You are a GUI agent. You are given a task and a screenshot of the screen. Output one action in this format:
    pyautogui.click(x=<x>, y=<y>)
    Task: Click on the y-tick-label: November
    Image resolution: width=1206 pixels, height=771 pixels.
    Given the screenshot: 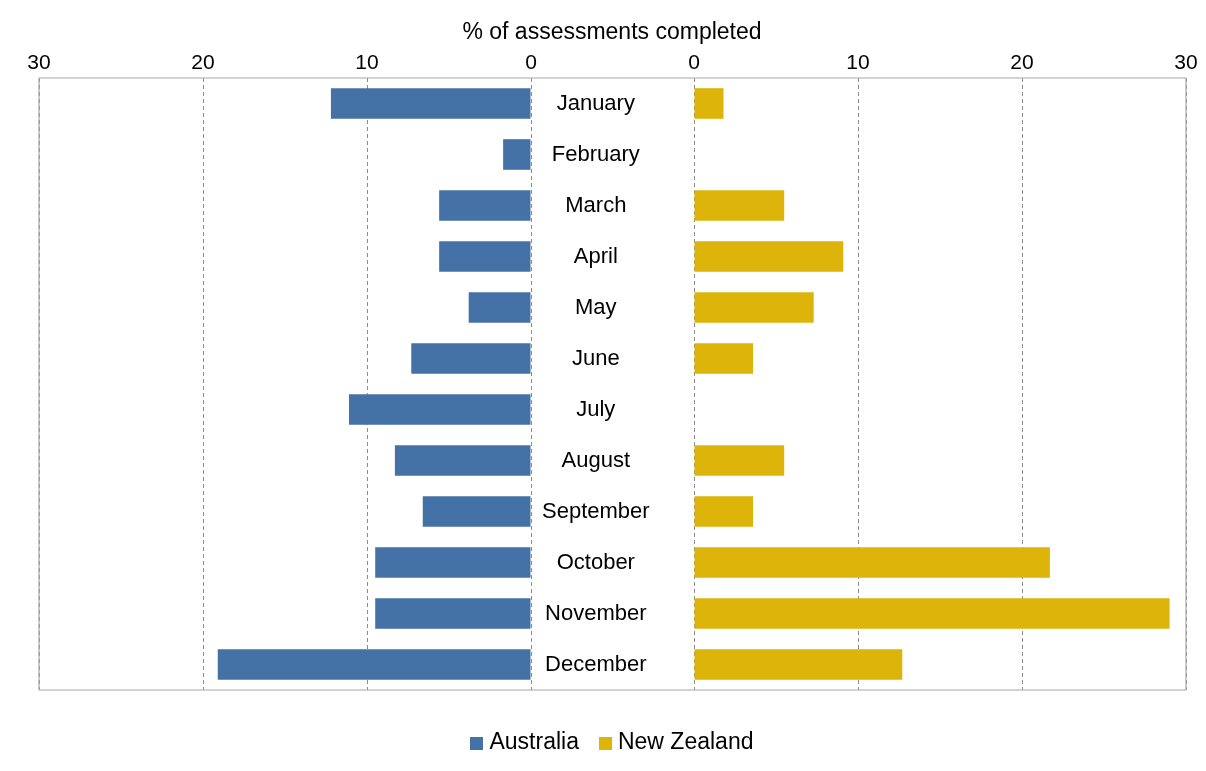 What is the action you would take?
    pyautogui.click(x=596, y=612)
    